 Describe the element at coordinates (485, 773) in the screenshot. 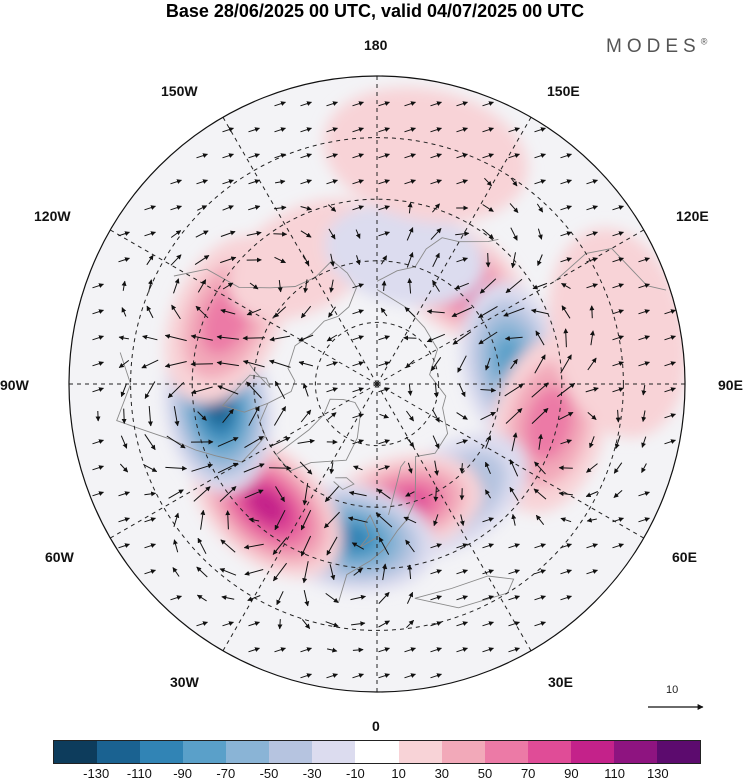

I see `colorbar-tick-label: 50` at that location.